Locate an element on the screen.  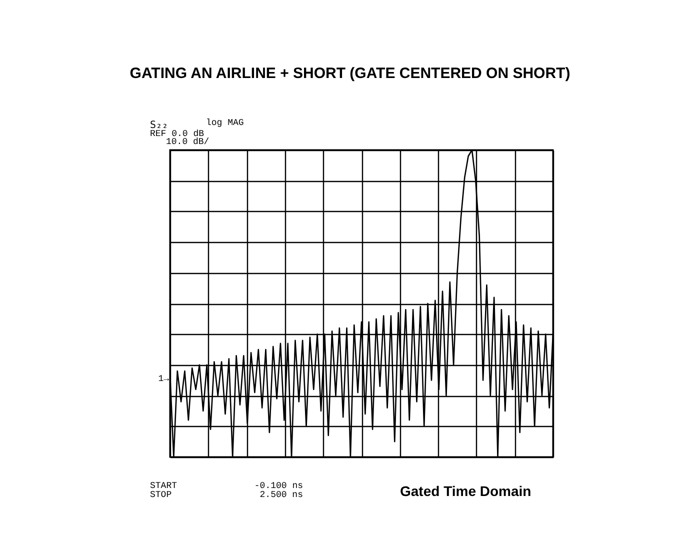
text: START is located at coordinates (164, 486).